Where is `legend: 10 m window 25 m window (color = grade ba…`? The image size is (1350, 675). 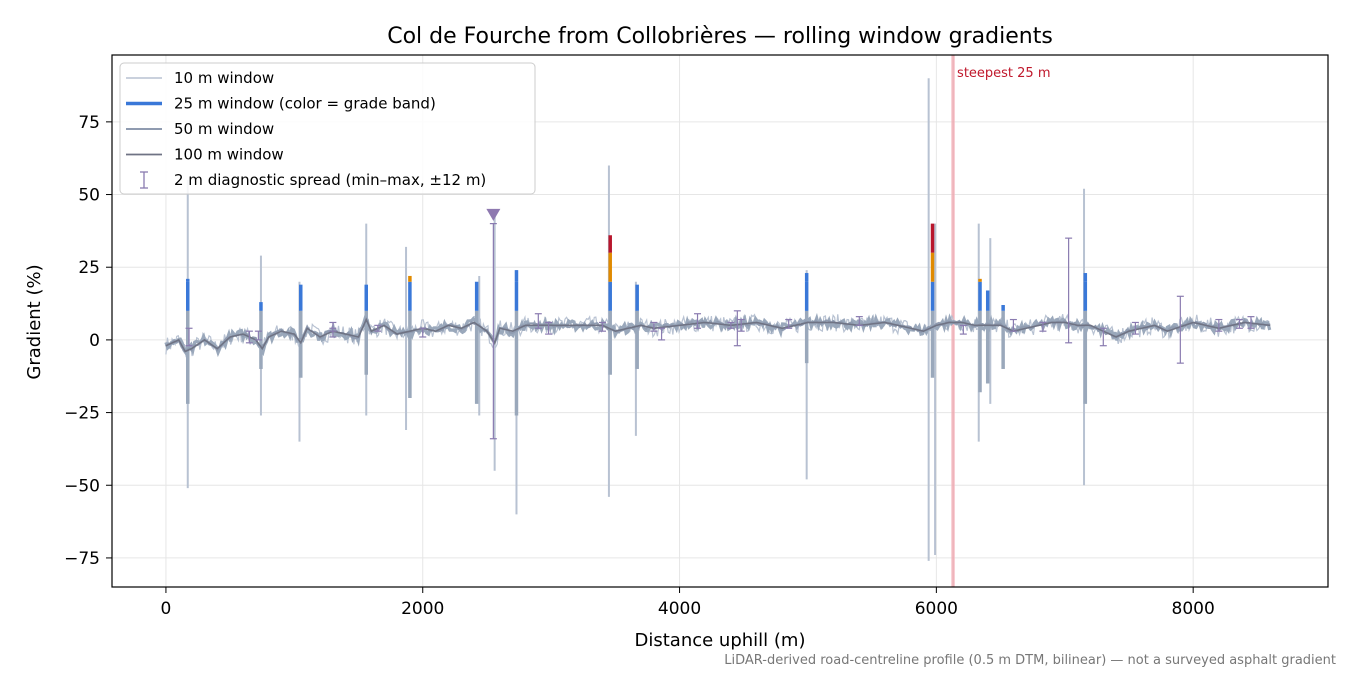
legend: 10 m window 25 m window (color = grade ba… is located at coordinates (327, 128).